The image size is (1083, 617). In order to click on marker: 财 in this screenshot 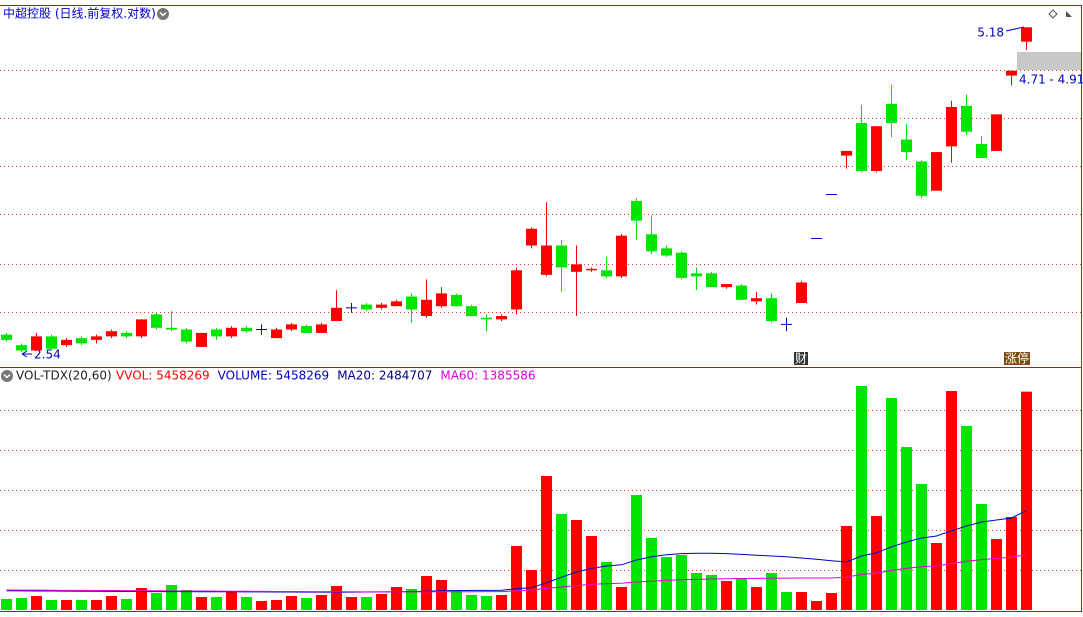, I will do `click(801, 359)`.